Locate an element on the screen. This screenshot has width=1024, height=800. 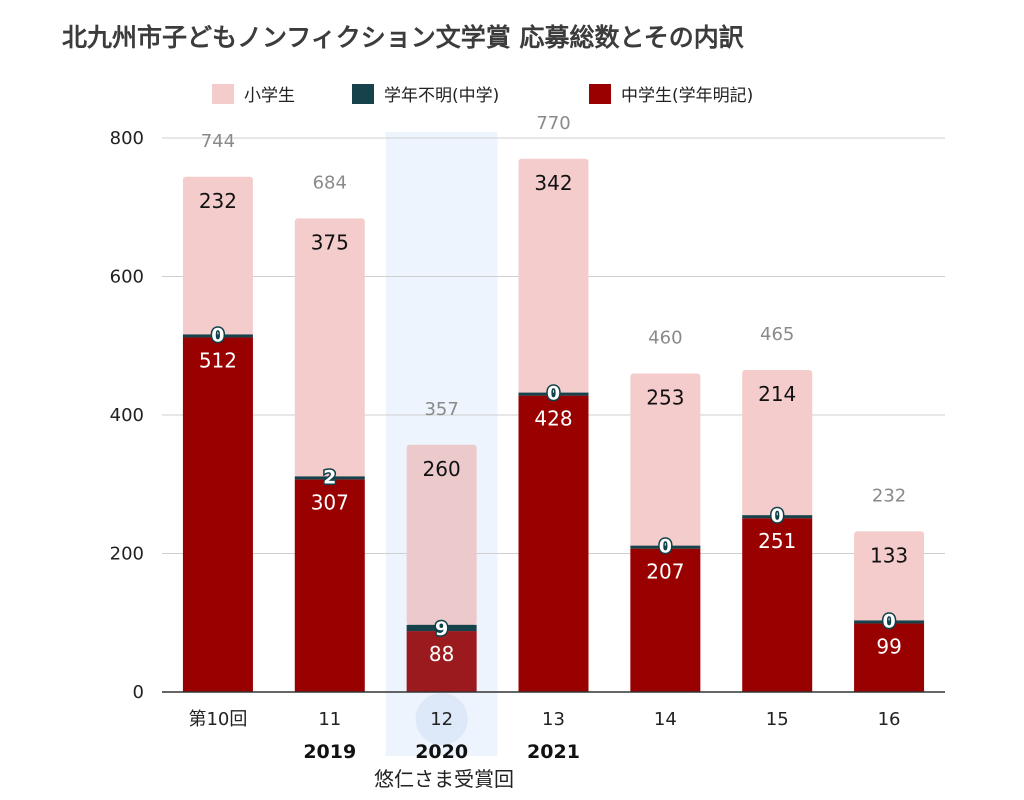
x-tick-label: 第10回 is located at coordinates (217, 719).